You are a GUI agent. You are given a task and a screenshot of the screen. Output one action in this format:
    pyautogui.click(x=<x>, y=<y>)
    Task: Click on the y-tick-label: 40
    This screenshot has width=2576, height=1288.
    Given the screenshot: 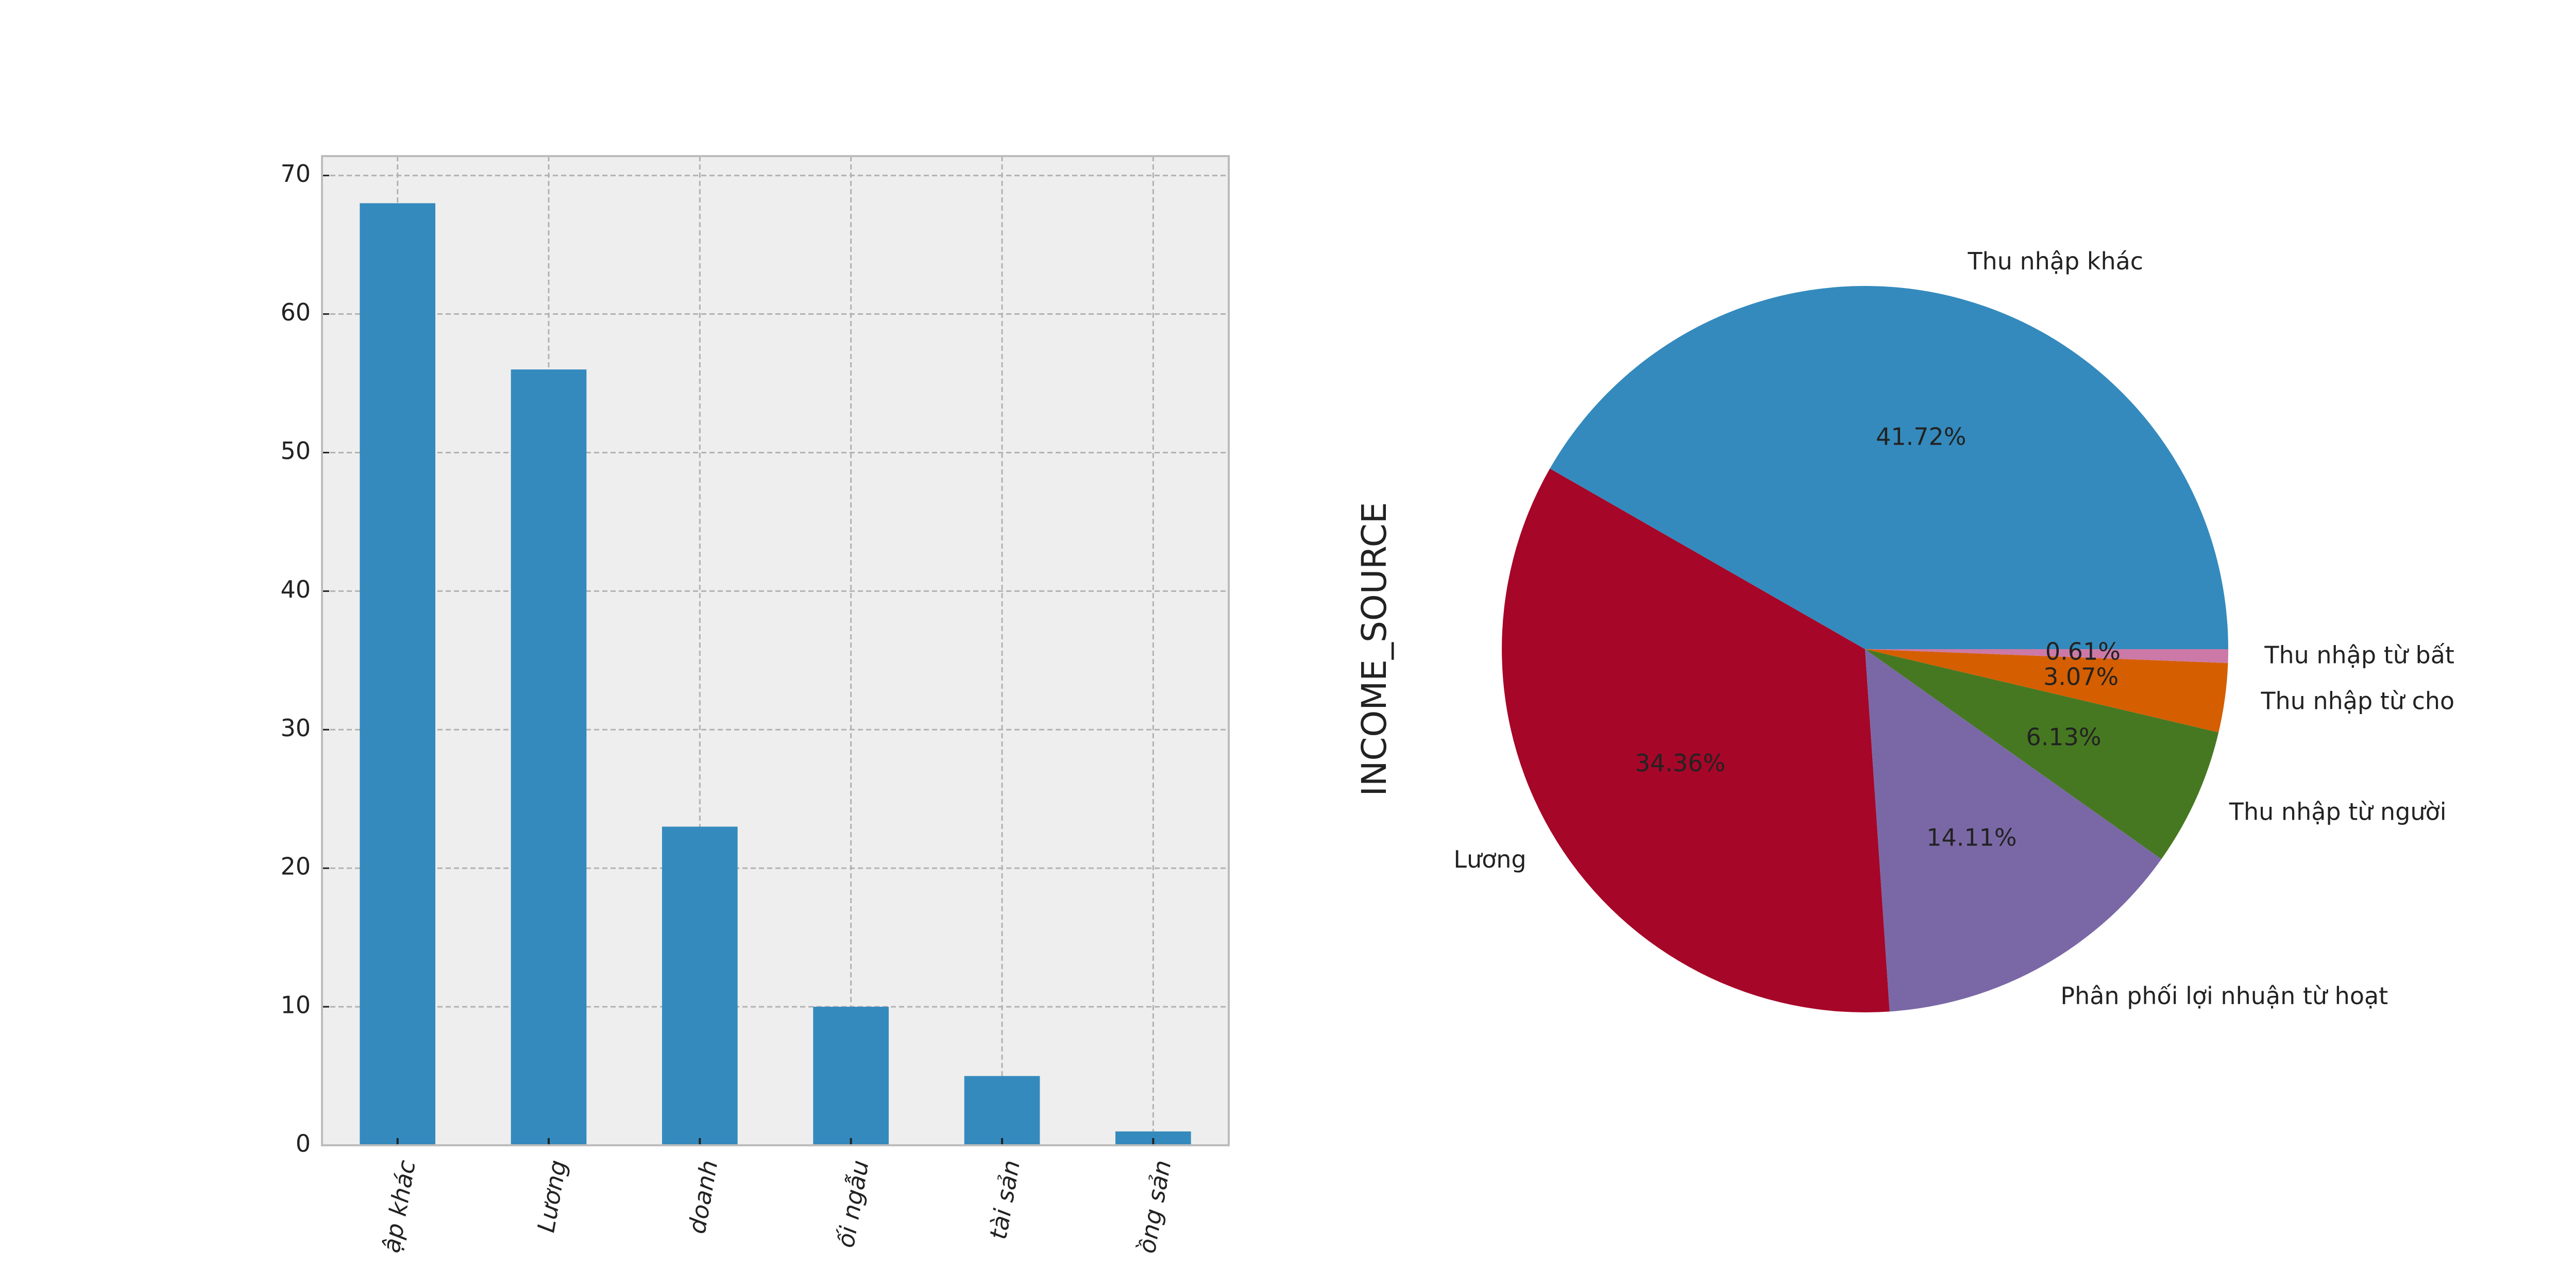 What is the action you would take?
    pyautogui.click(x=295, y=589)
    